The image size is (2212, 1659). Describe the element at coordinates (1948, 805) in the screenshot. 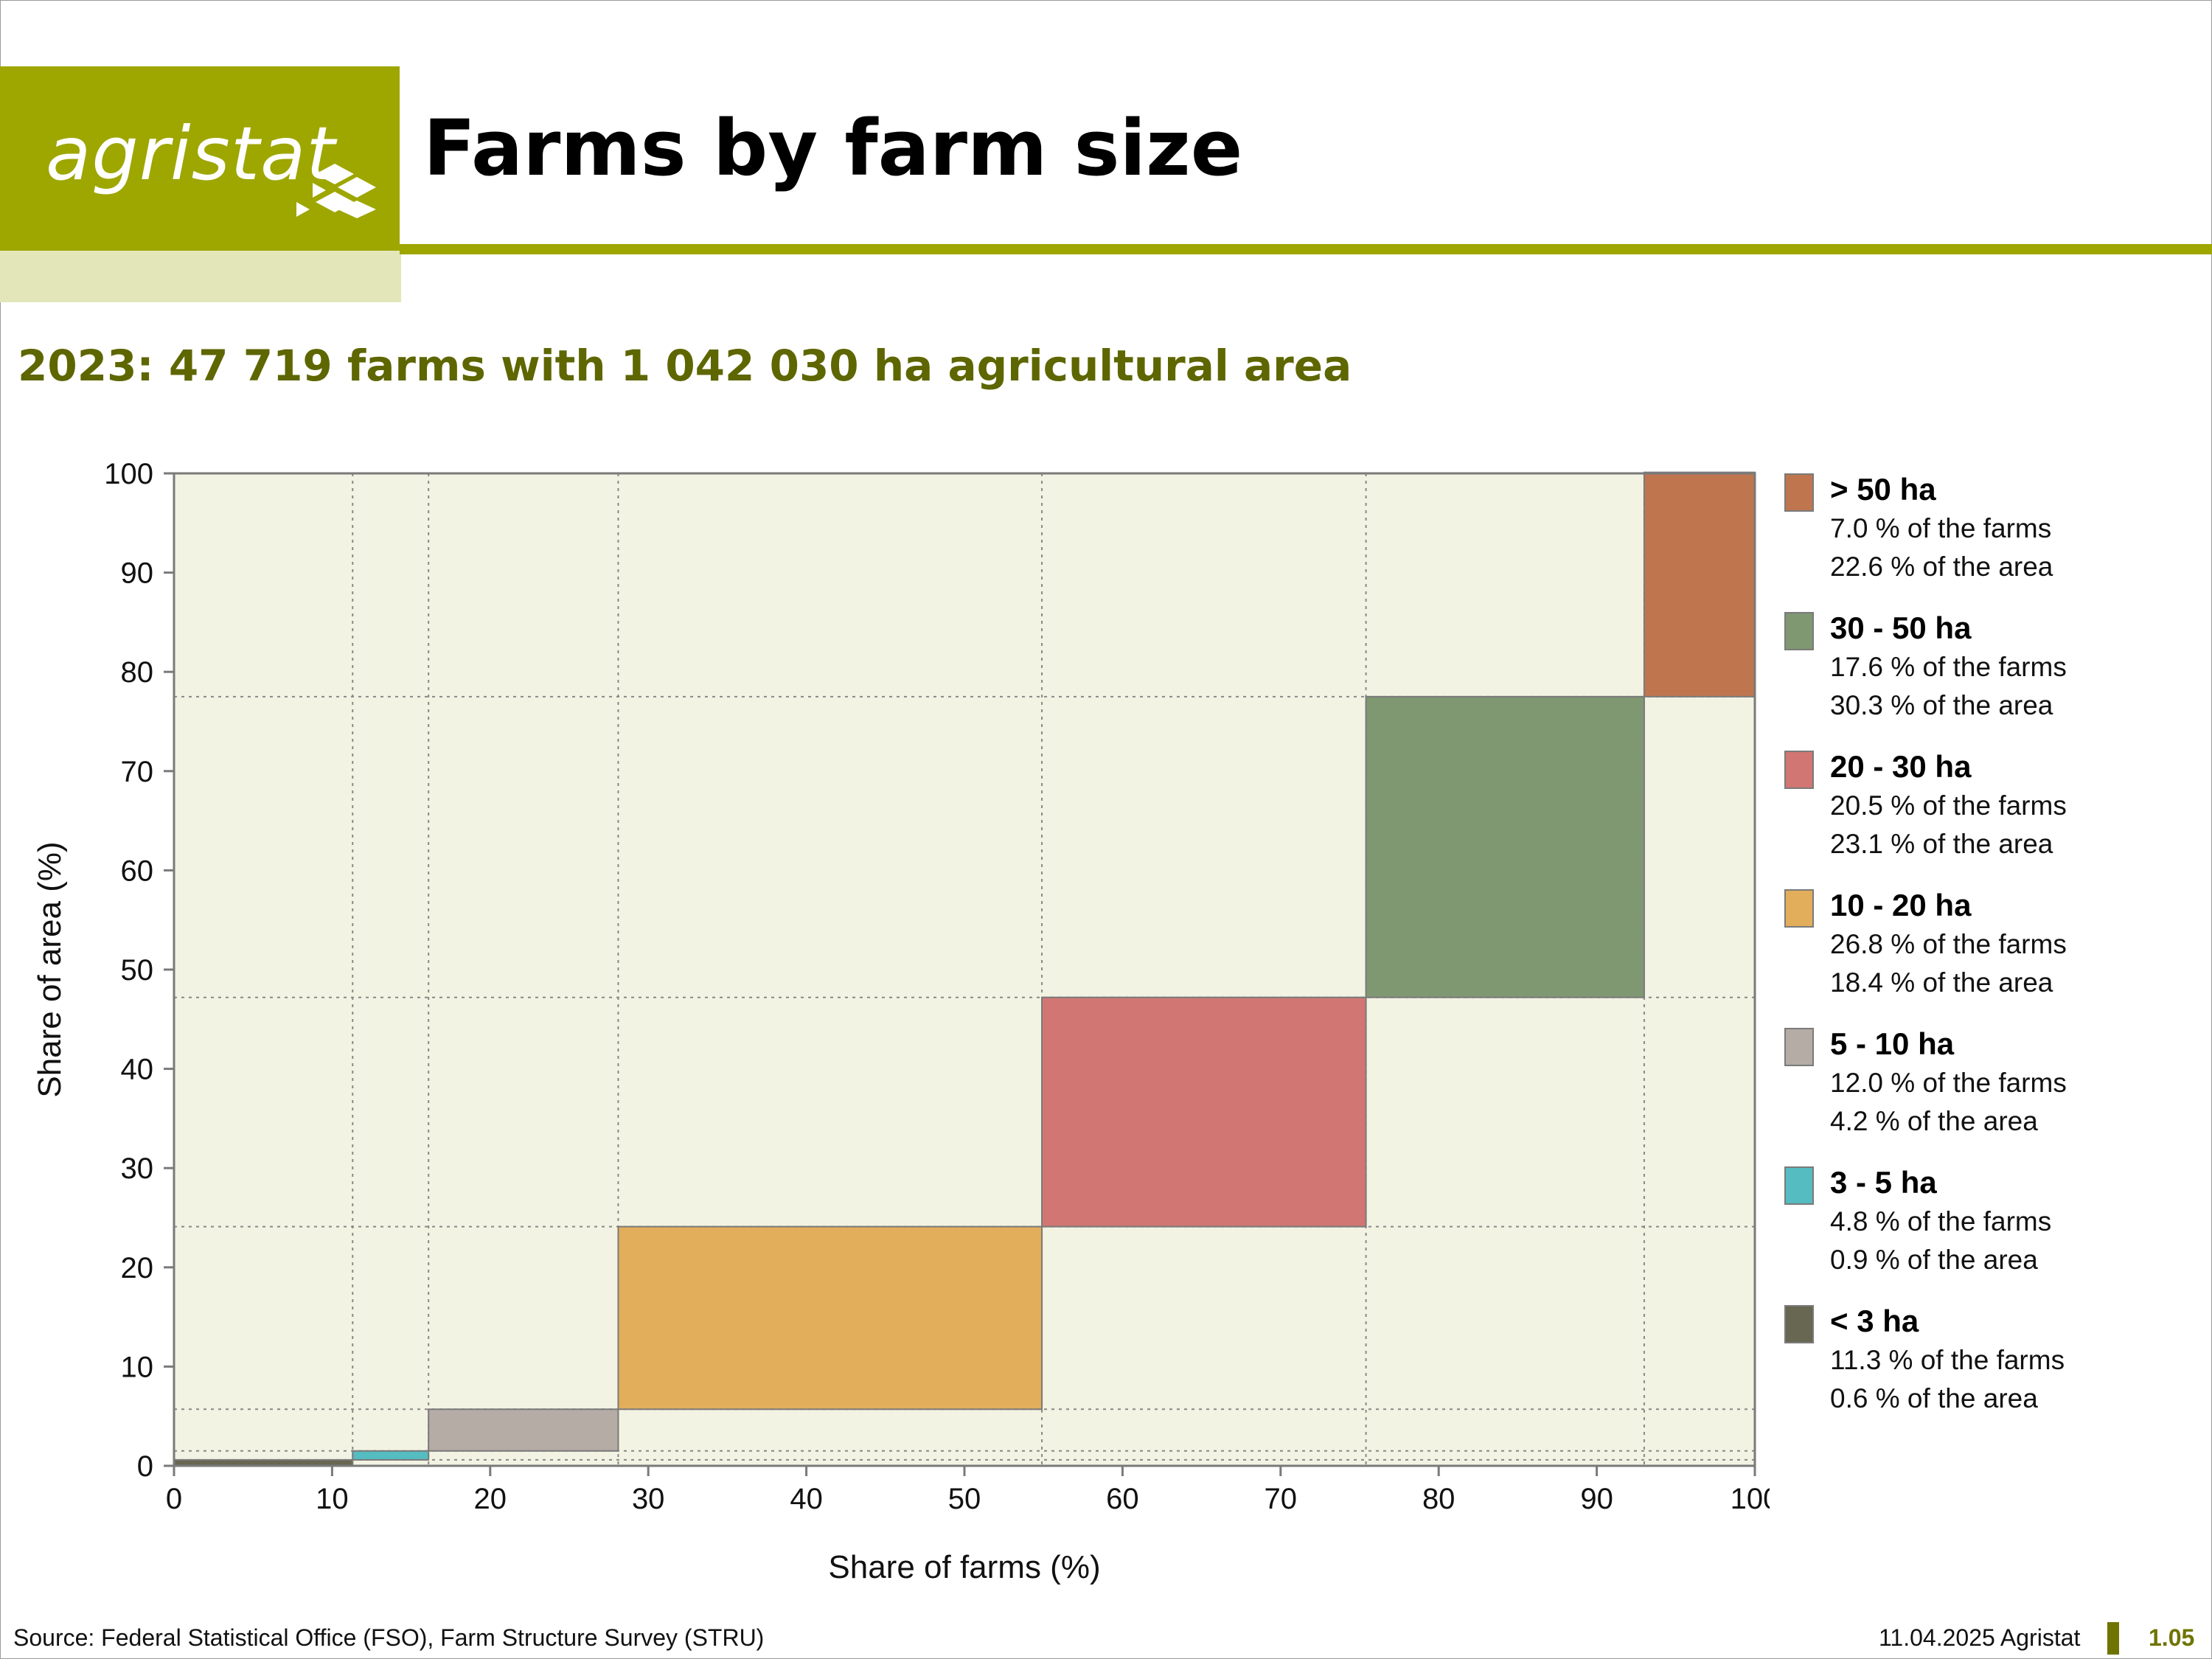

I see `legend-farms-share: 20.5 % of the farms` at that location.